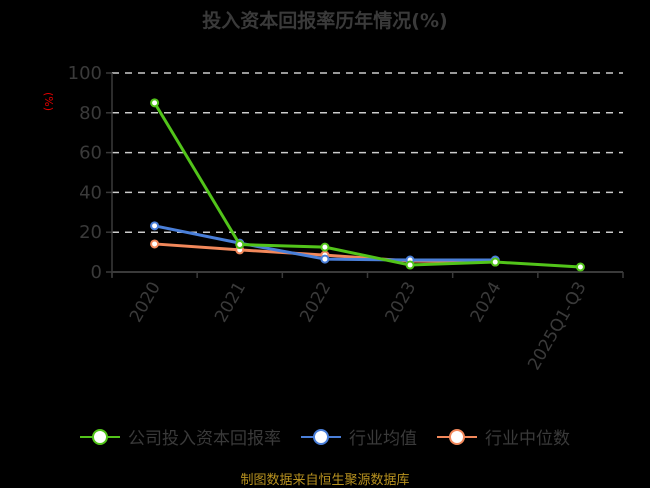  Describe the element at coordinates (96, 272) in the screenshot. I see `y-tick-label: 0` at that location.